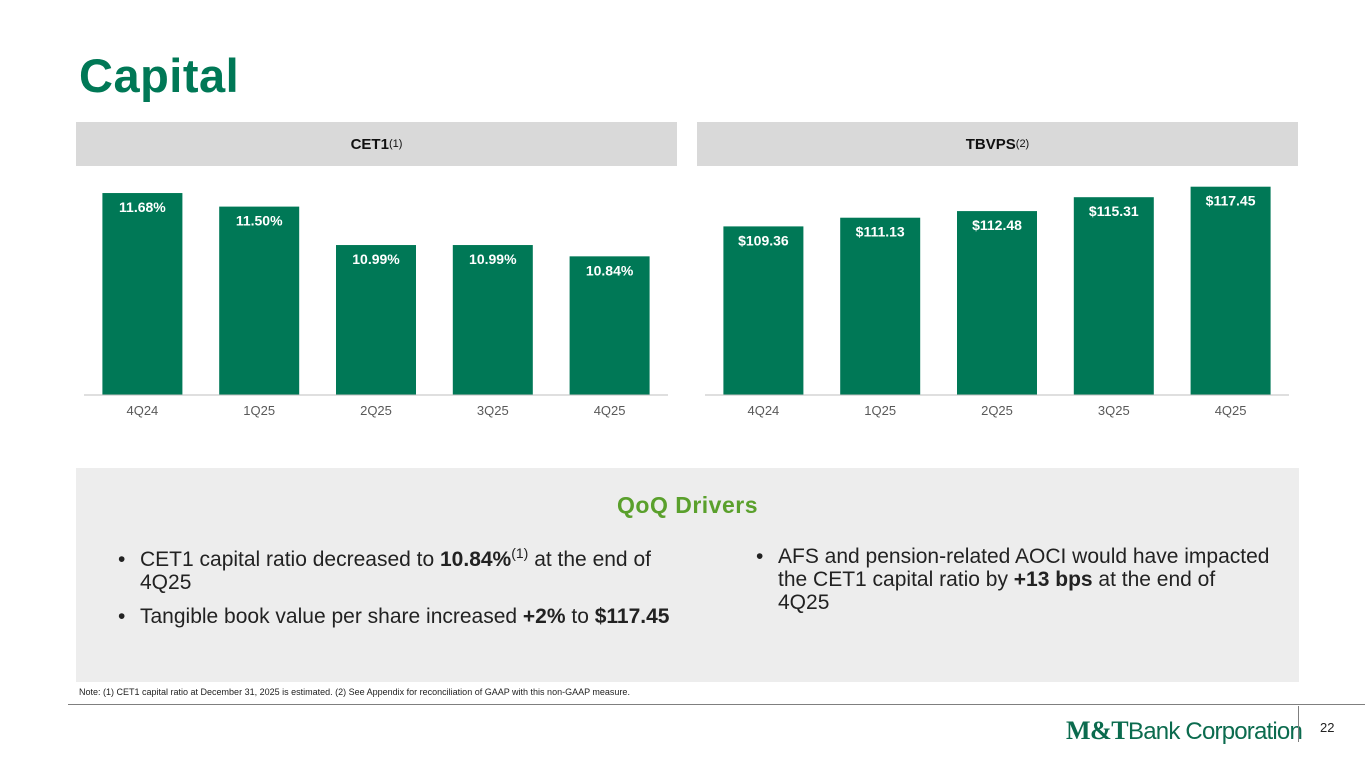 Image resolution: width=1365 pixels, height=768 pixels. Describe the element at coordinates (544, 616) in the screenshot. I see `driver-bold: +2%` at that location.